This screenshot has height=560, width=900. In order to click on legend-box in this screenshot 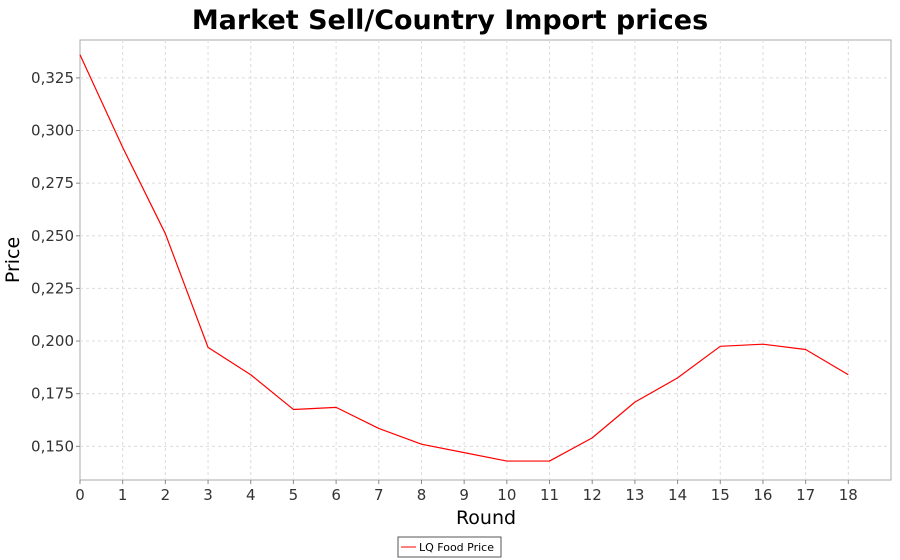, I will do `click(449, 547)`.